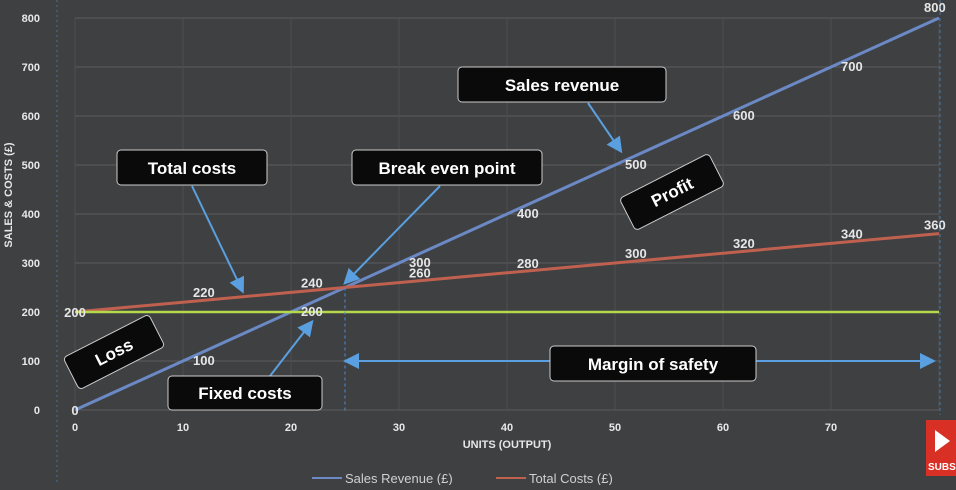 Image resolution: width=956 pixels, height=490 pixels. What do you see at coordinates (31, 313) in the screenshot?
I see `y-tick-label: 200` at bounding box center [31, 313].